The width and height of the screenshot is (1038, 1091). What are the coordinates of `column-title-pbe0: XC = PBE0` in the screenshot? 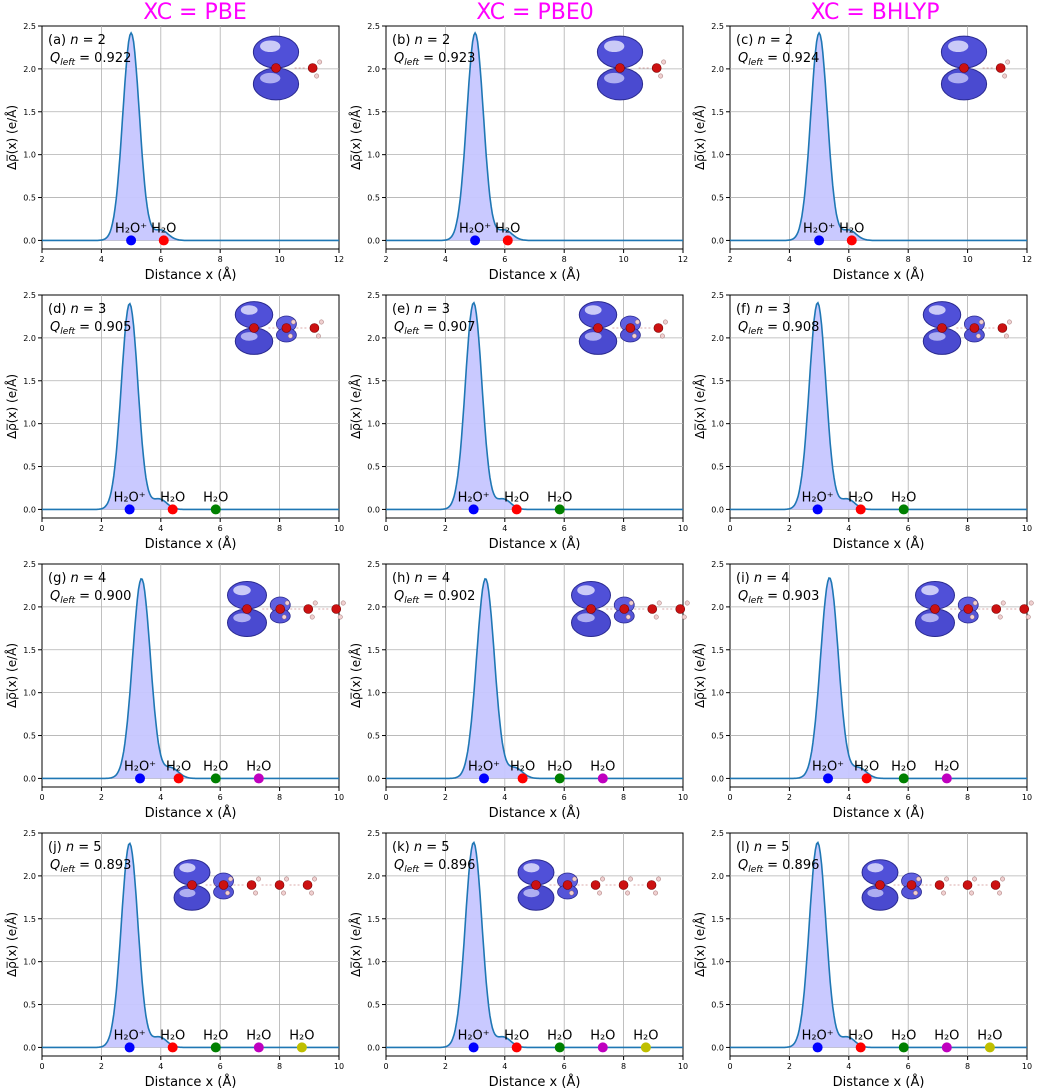 It's located at (535, 12).